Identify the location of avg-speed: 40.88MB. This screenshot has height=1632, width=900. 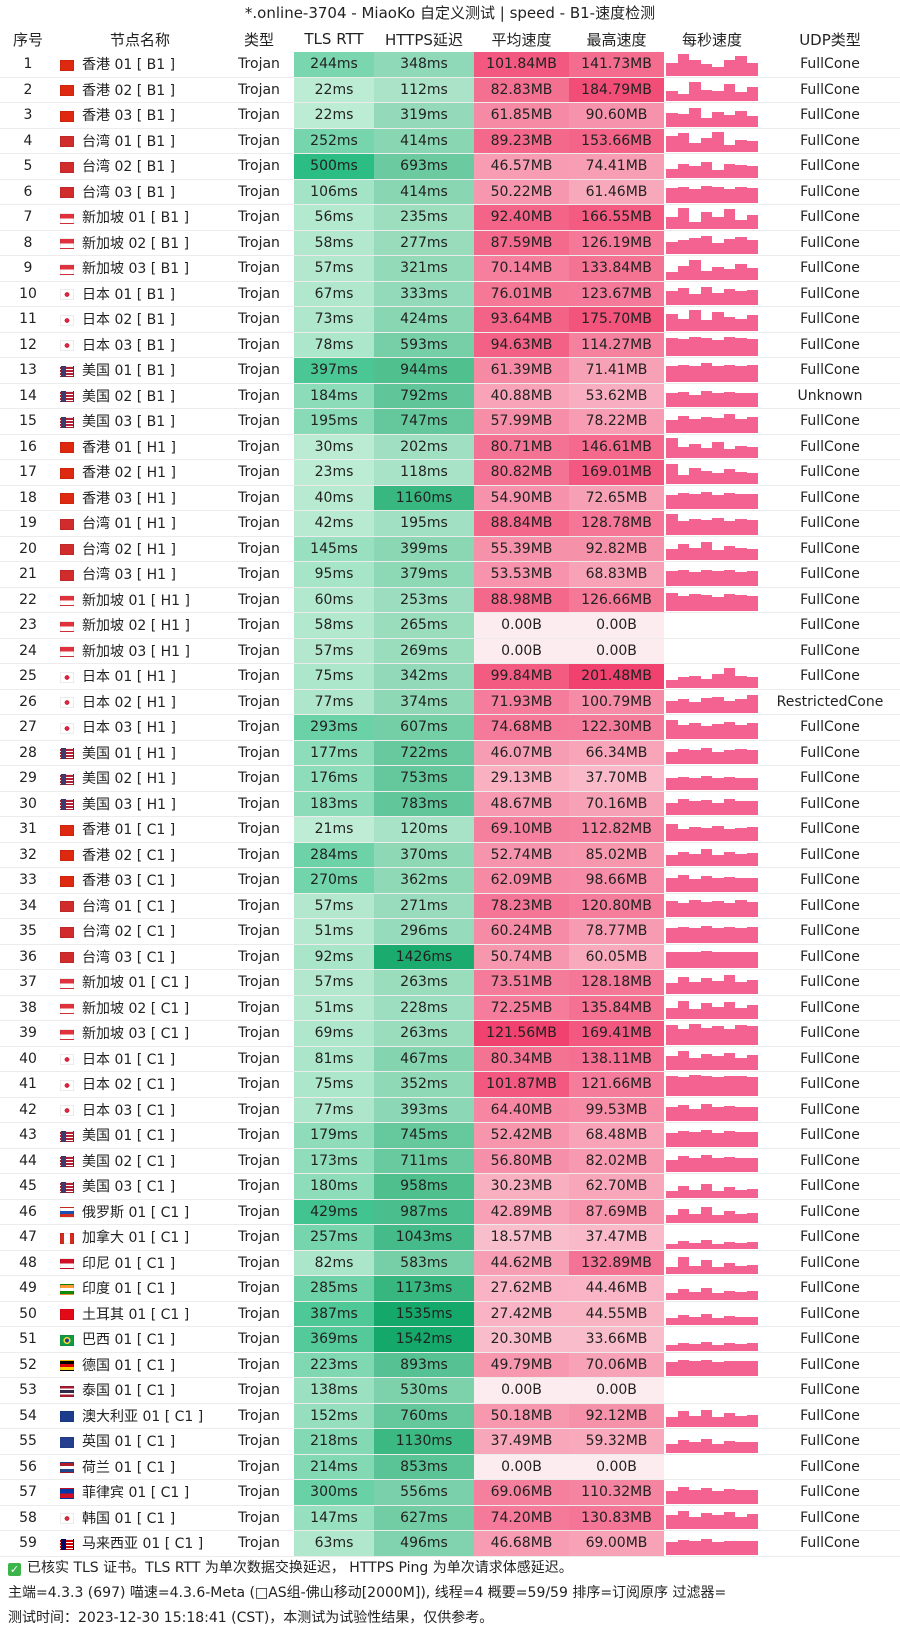
(521, 396).